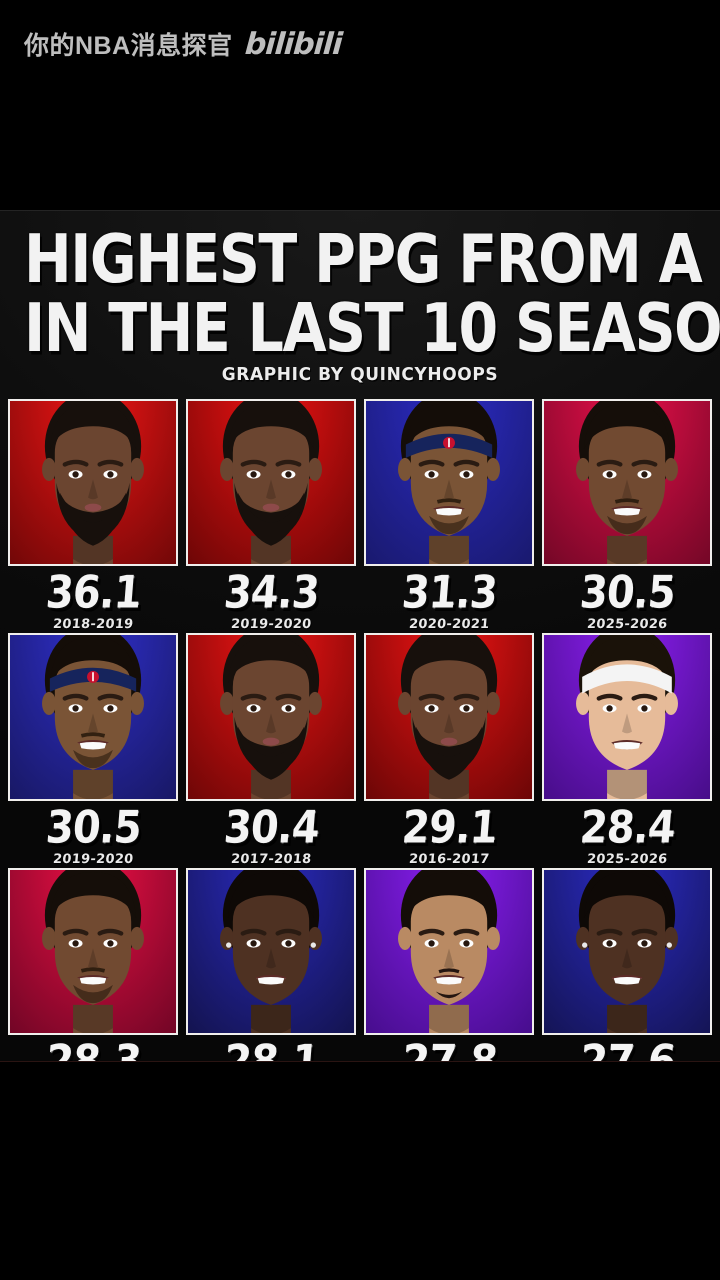 This screenshot has height=1280, width=720. I want to click on player-stat-block: 34.3 2019-2020, so click(271, 600).